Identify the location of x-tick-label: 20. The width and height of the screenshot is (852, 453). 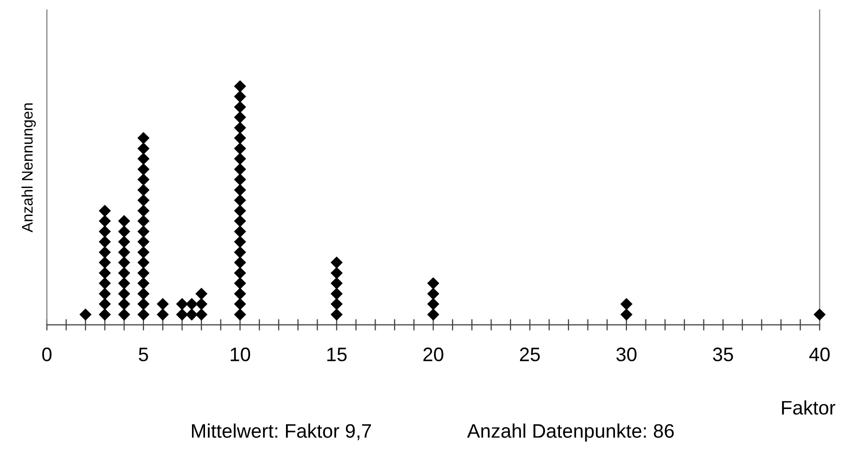
(433, 355).